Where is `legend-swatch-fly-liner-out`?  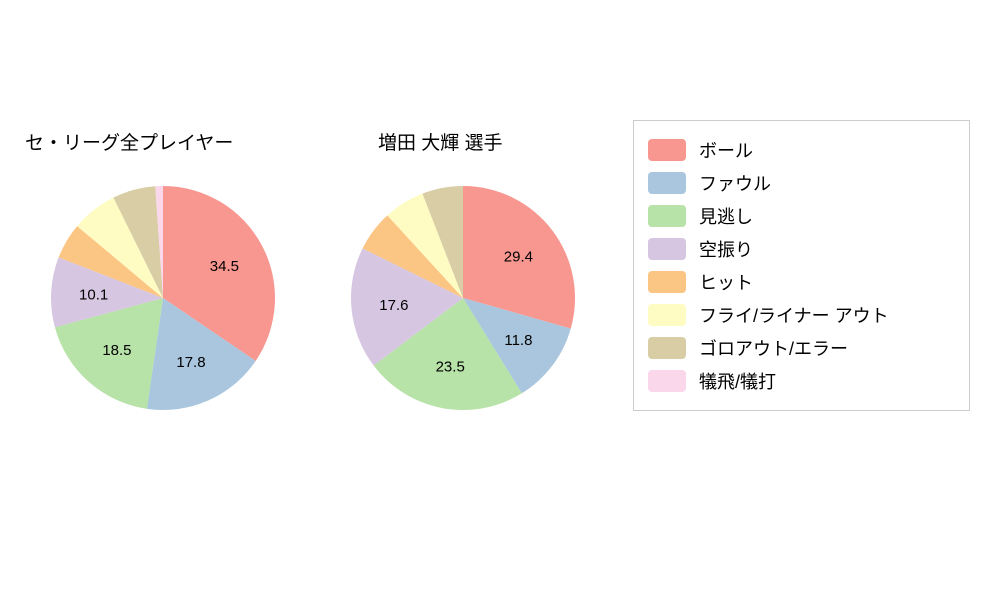 legend-swatch-fly-liner-out is located at coordinates (667, 314).